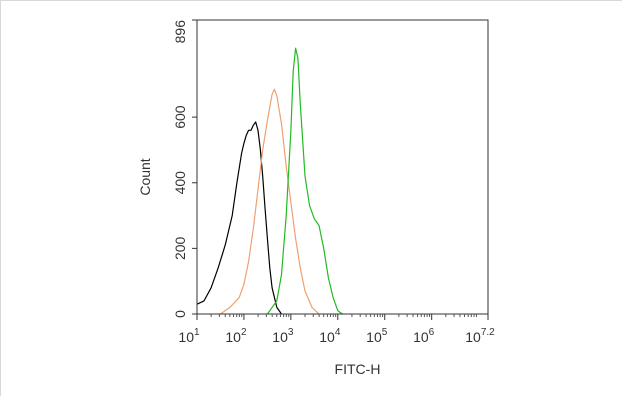 The image size is (622, 396). What do you see at coordinates (197, 332) in the screenshot?
I see `x-tick-exponent: 1` at bounding box center [197, 332].